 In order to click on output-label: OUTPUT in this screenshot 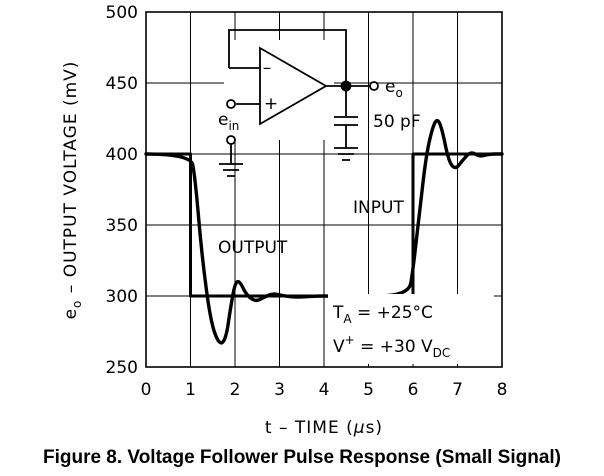, I will do `click(253, 248)`.